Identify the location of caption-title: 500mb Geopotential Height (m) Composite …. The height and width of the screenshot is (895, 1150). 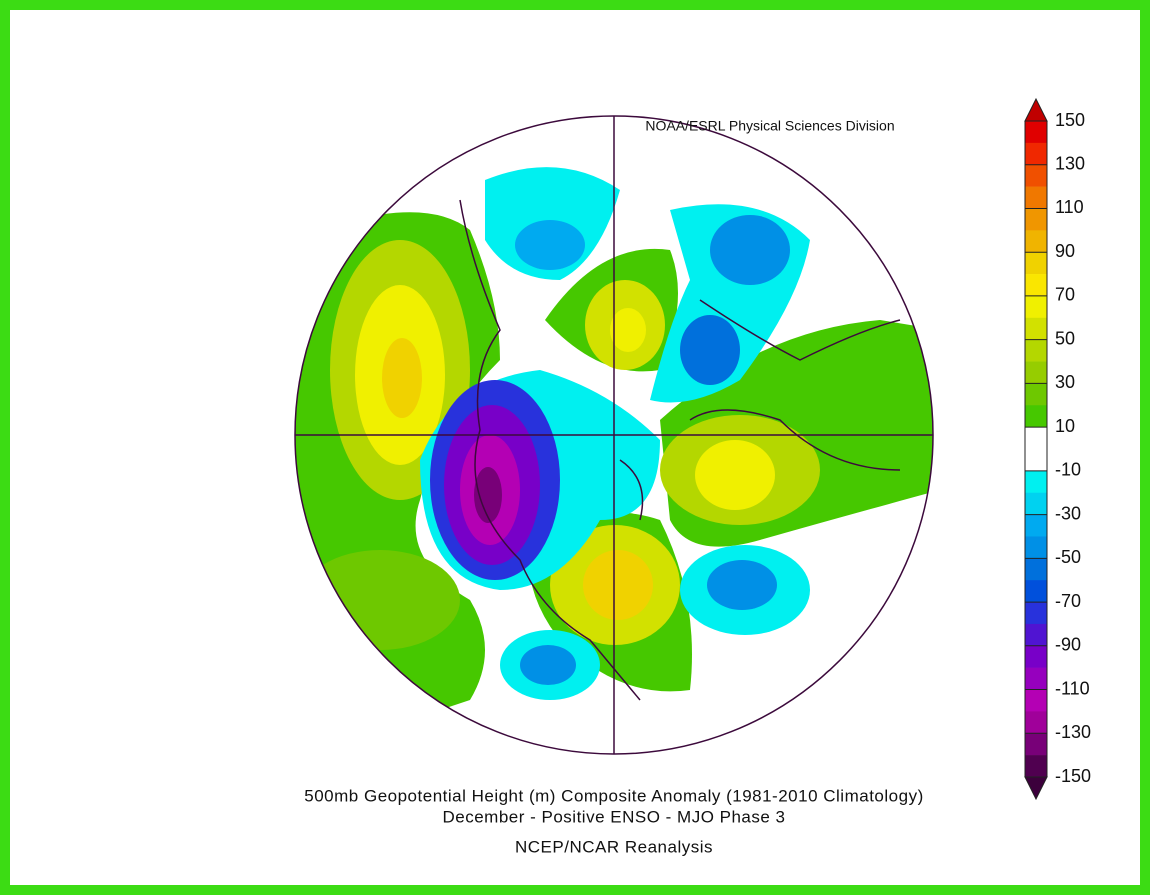
(613, 795).